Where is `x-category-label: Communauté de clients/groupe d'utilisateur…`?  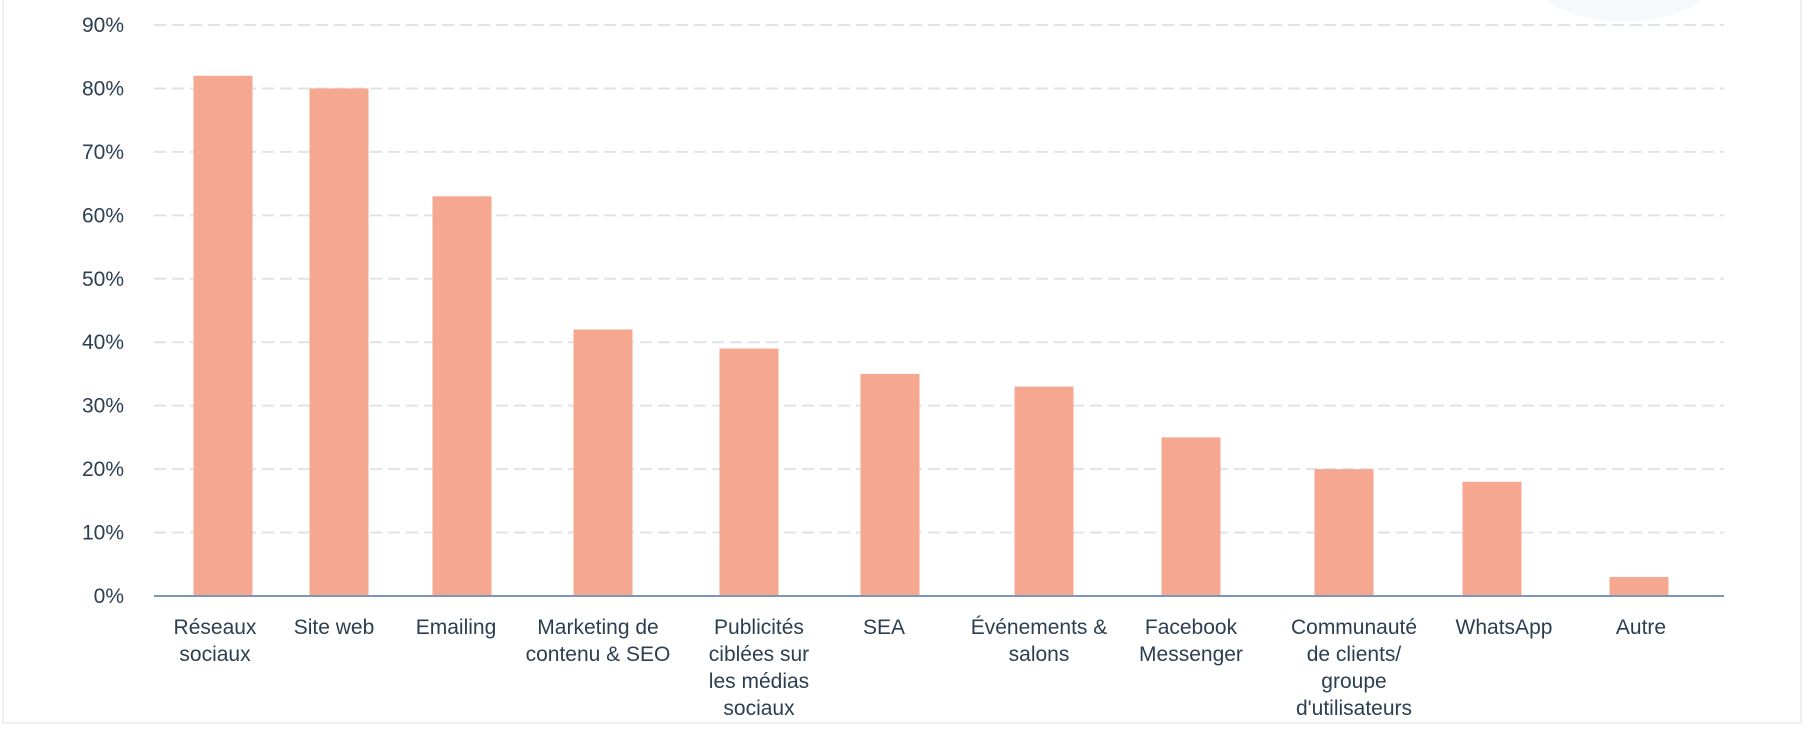 x-category-label: Communauté de clients/groupe d'utilisateur… is located at coordinates (1354, 668).